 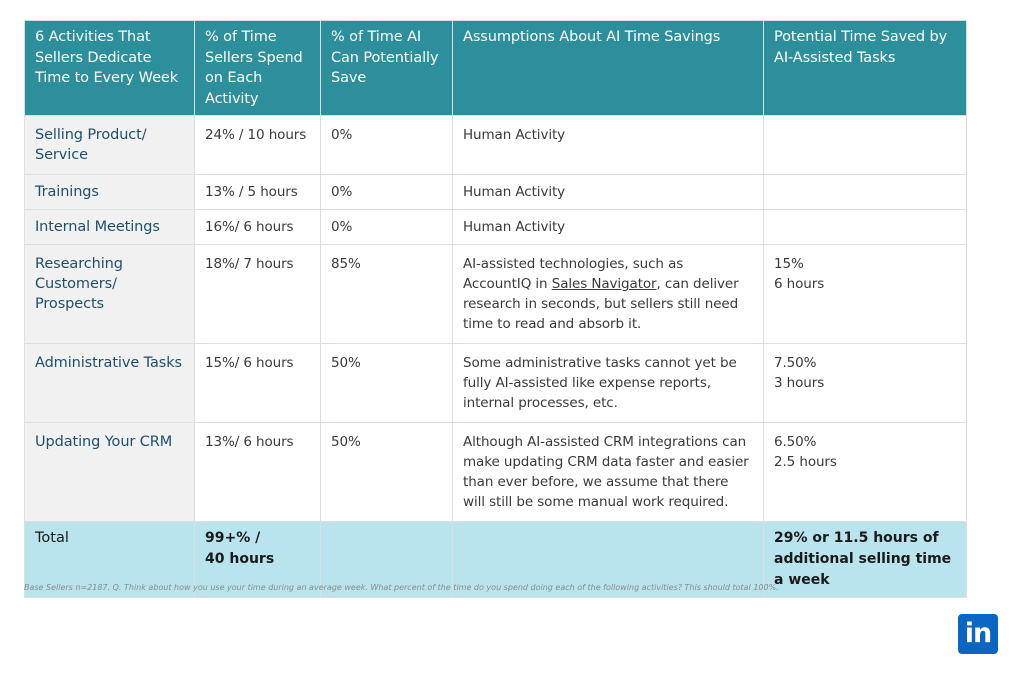 What do you see at coordinates (795, 442) in the screenshot?
I see `pct-saved: 6.50%` at bounding box center [795, 442].